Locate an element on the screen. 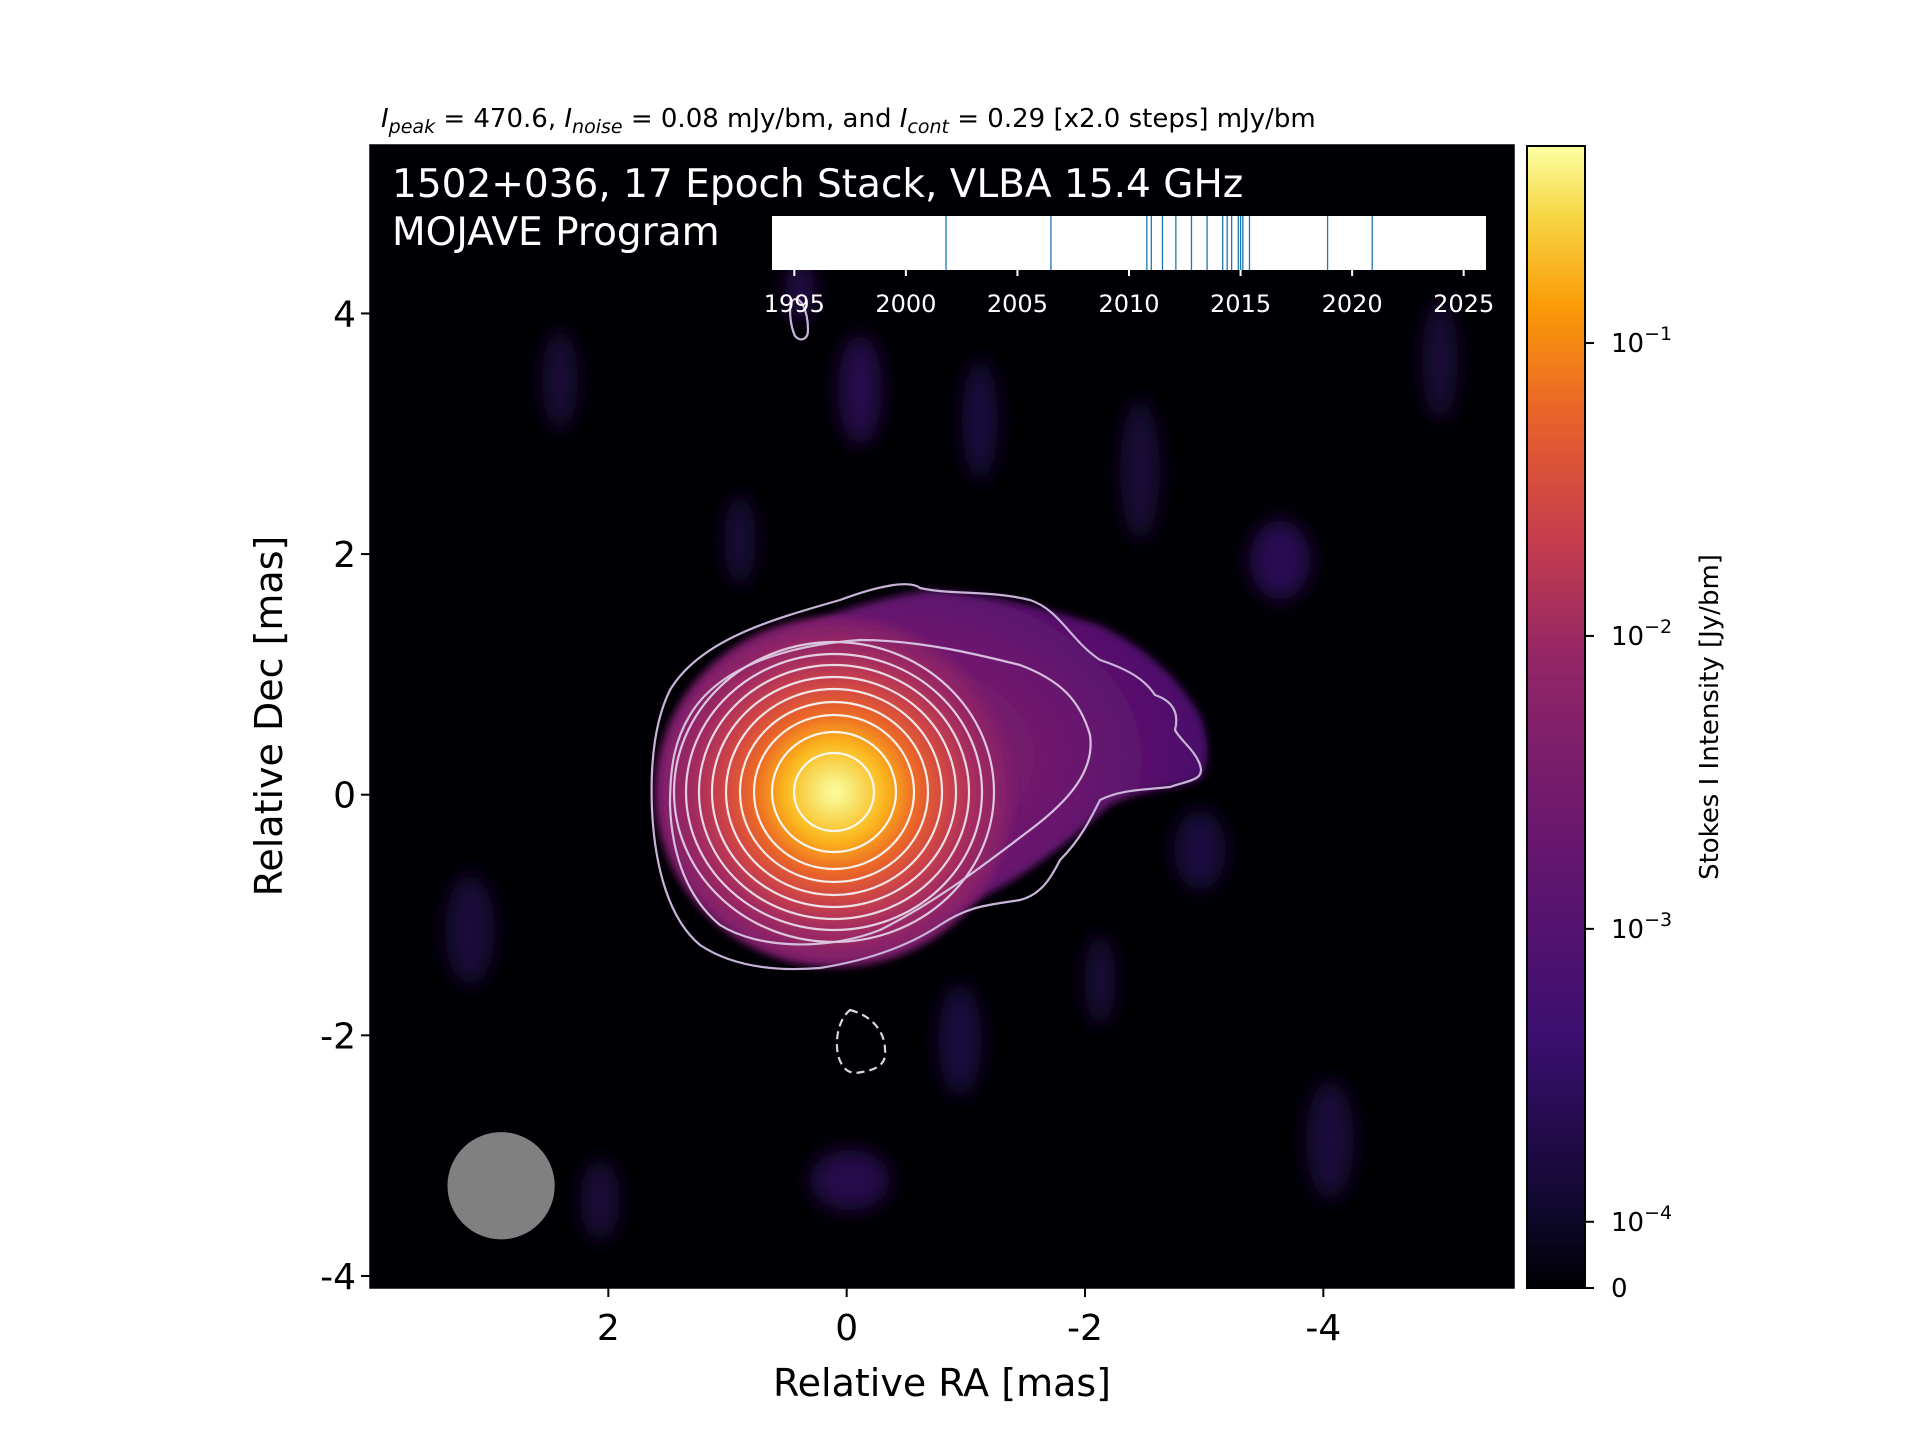  colorbar-tick-label: 10⁻³ is located at coordinates (1641, 927).